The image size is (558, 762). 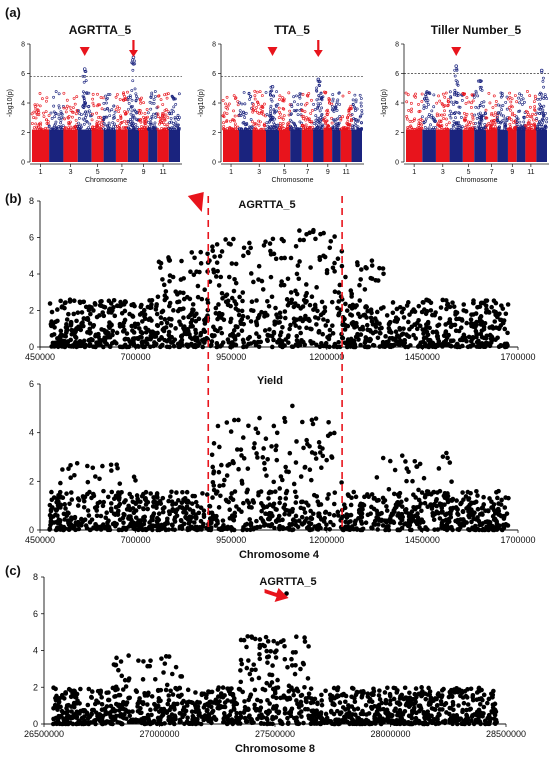 I want to click on manhattan-peak-top, so click(x=84, y=69).